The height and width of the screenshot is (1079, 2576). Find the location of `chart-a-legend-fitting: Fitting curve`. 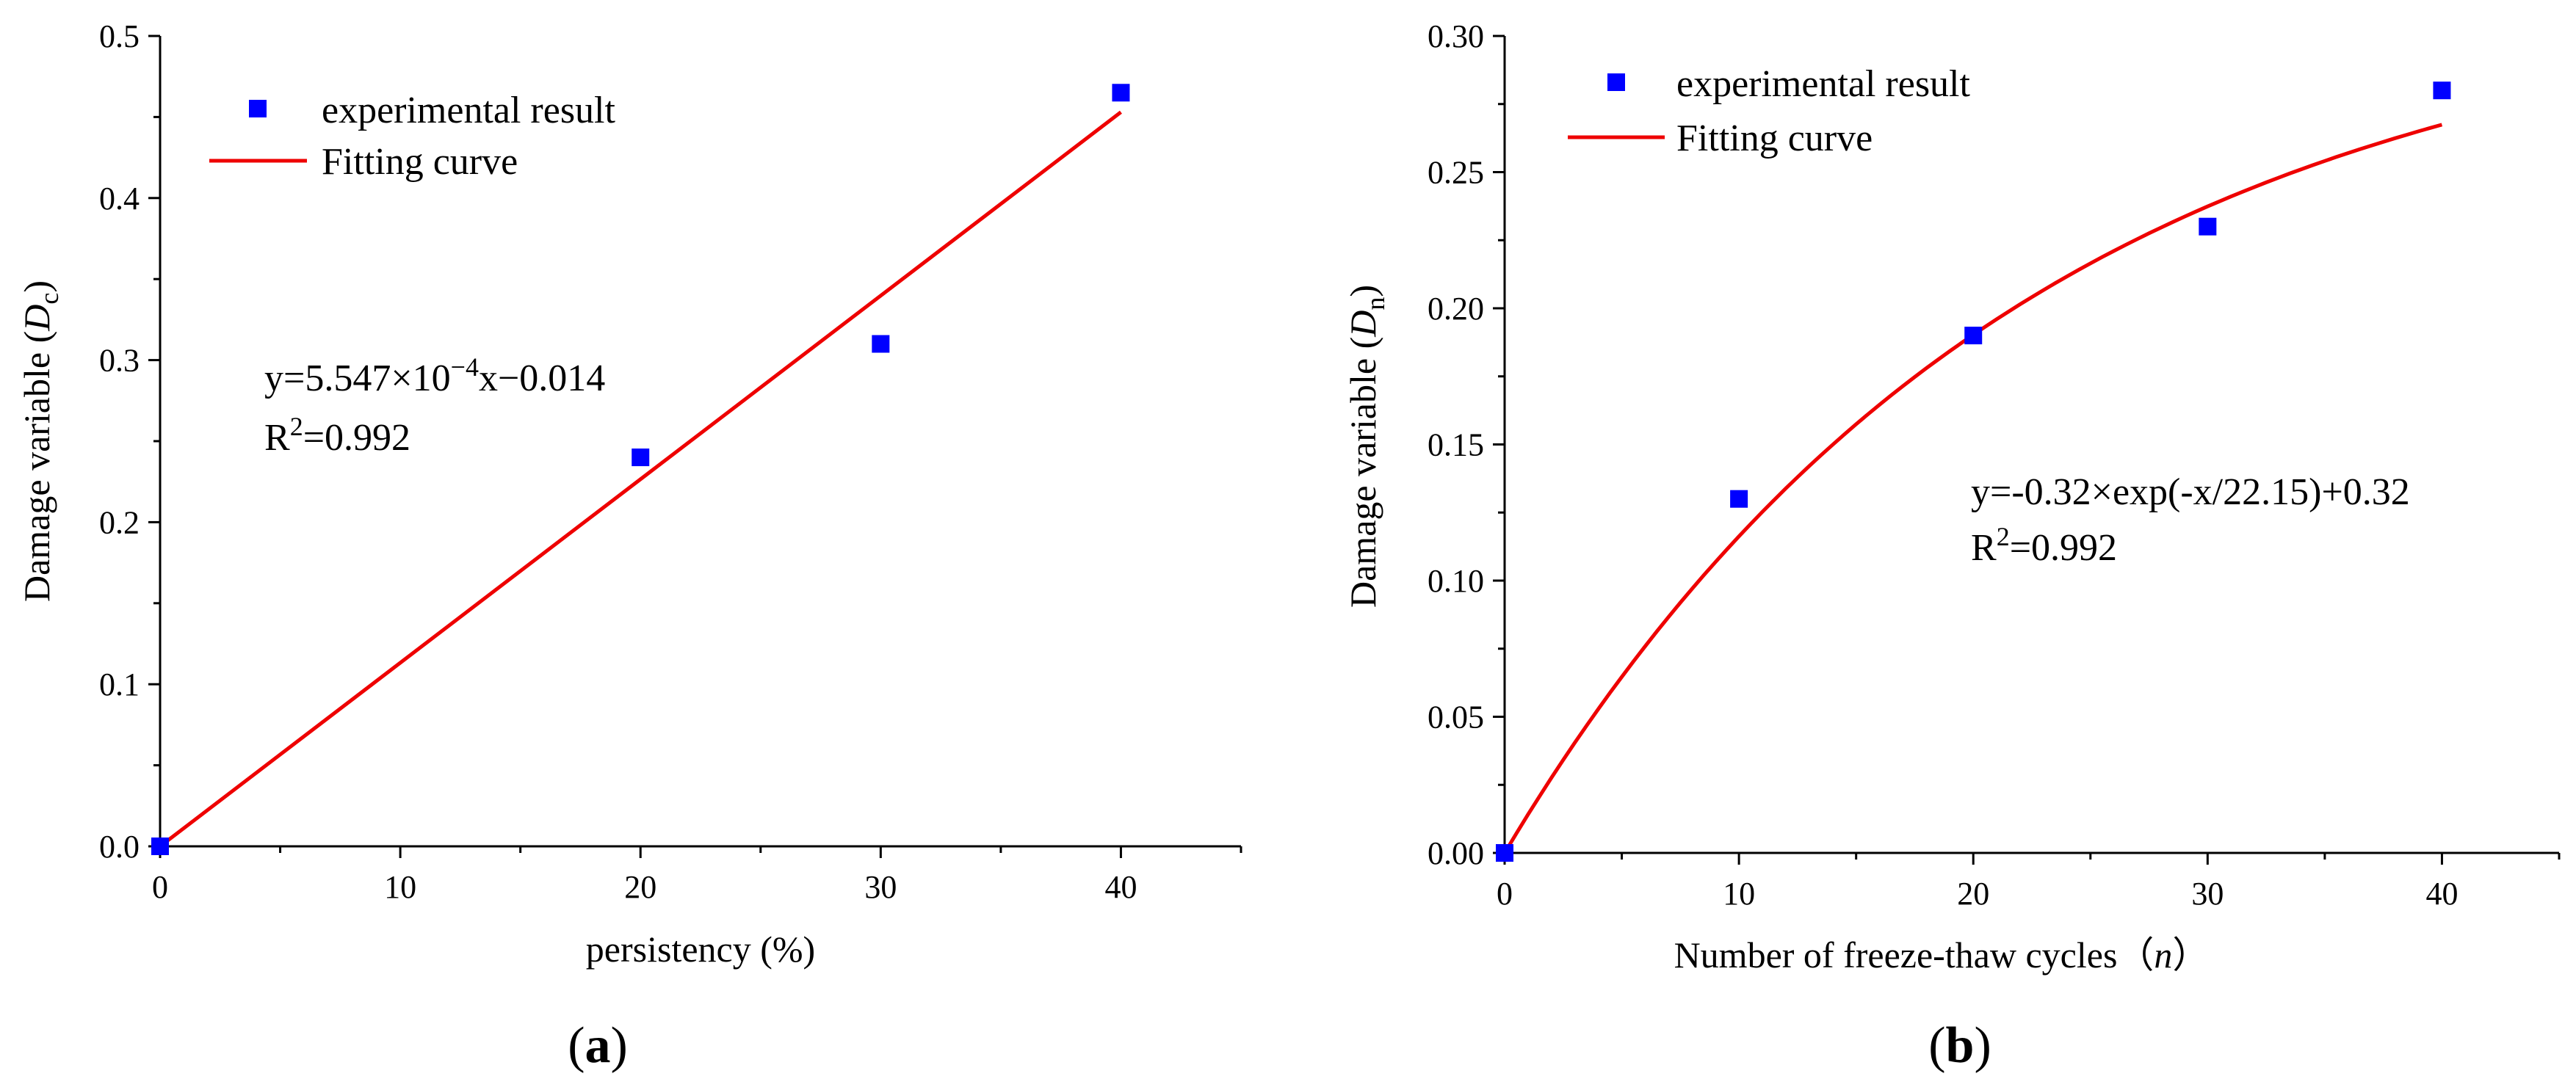

chart-a-legend-fitting: Fitting curve is located at coordinates (420, 162).